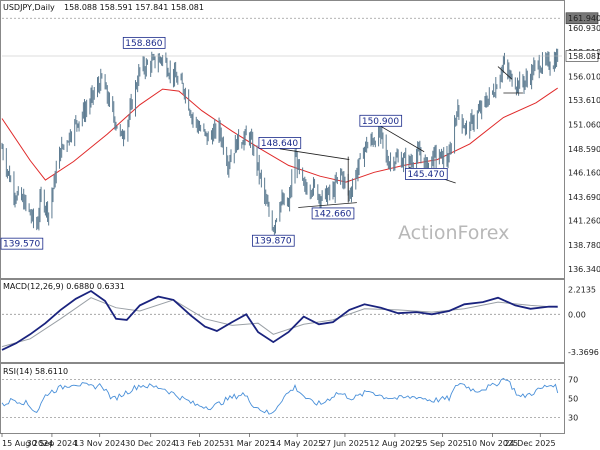 This screenshot has height=450, width=600. Describe the element at coordinates (573, 379) in the screenshot. I see `rsi-tick-label: 70` at that location.